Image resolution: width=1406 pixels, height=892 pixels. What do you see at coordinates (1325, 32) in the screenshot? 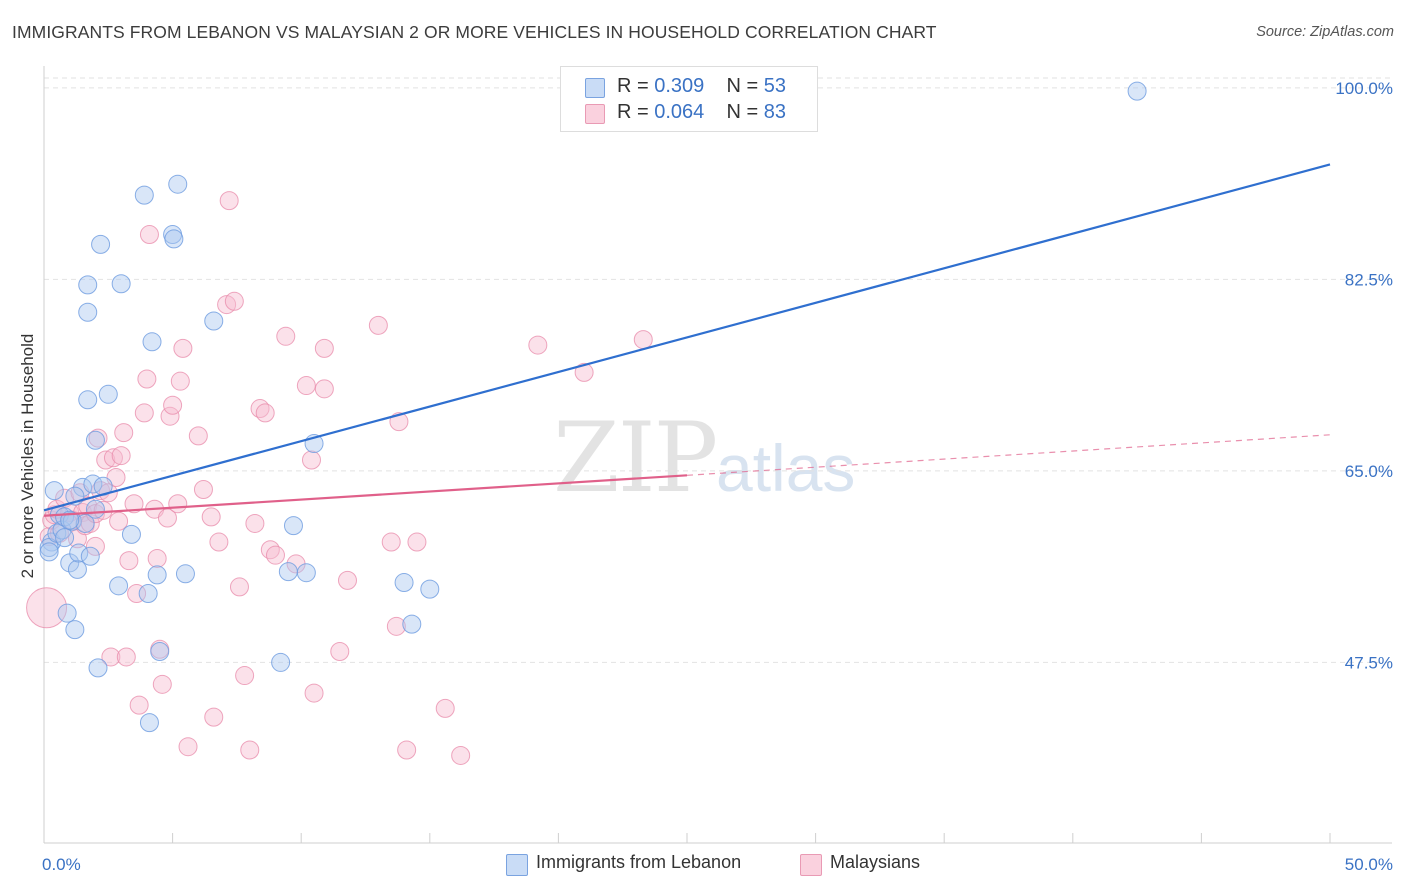
I see `source-label: Source: ZipAtlas.com` at bounding box center [1325, 32].